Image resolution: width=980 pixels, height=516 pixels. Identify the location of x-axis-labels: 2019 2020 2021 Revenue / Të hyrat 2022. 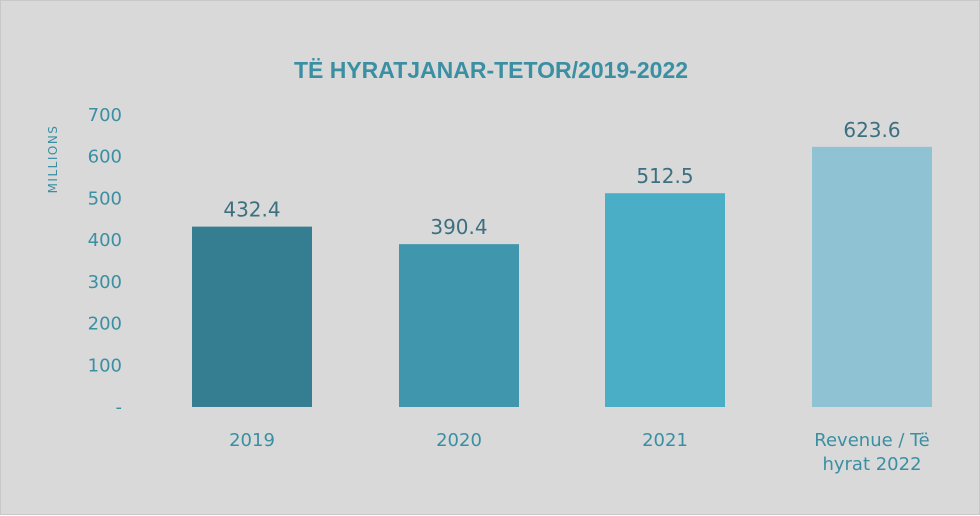
(579, 452).